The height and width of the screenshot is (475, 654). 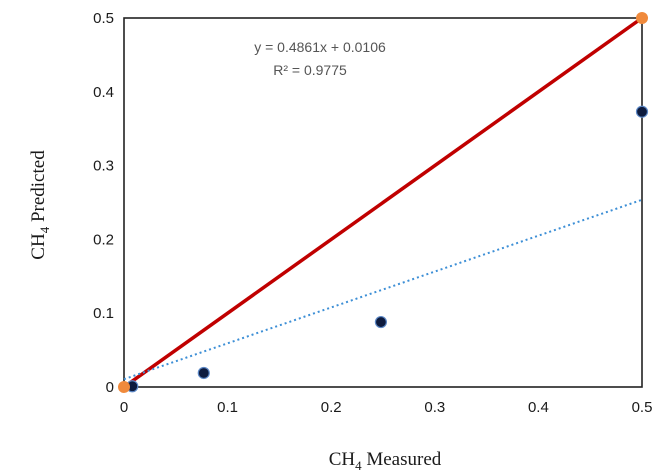 What do you see at coordinates (40, 205) in the screenshot?
I see `y-axis-title: CH4 Predicted` at bounding box center [40, 205].